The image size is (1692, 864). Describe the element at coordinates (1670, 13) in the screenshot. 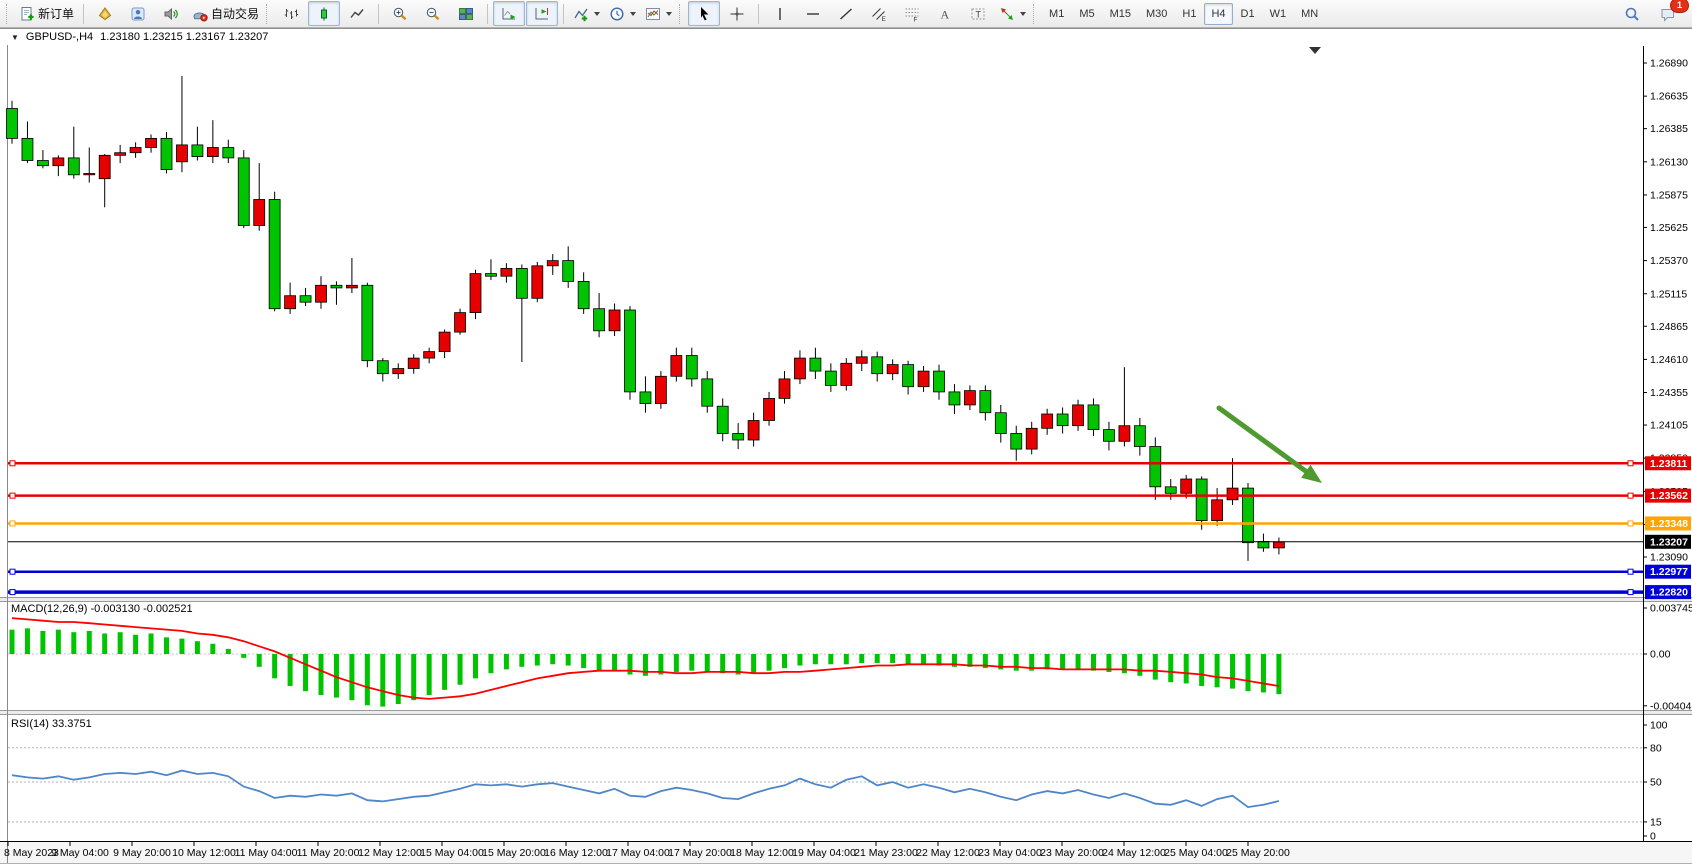

I see `chat-button: 1` at that location.